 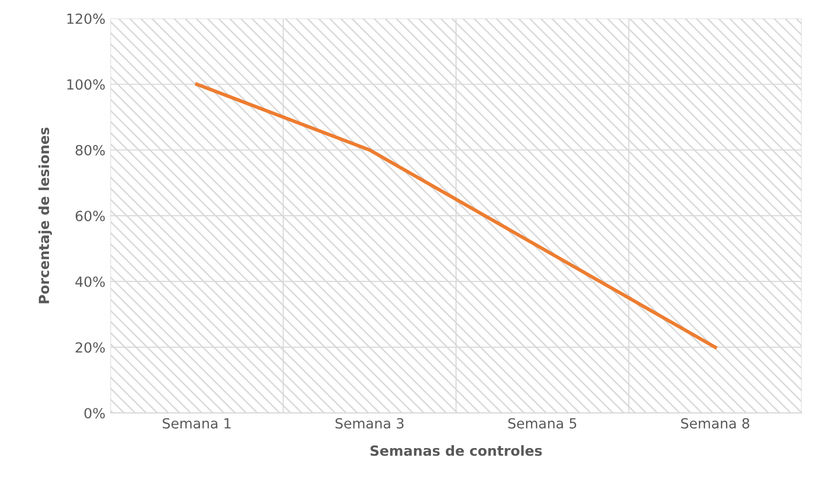 What do you see at coordinates (542, 423) in the screenshot?
I see `x-tick-label: Semana 5` at bounding box center [542, 423].